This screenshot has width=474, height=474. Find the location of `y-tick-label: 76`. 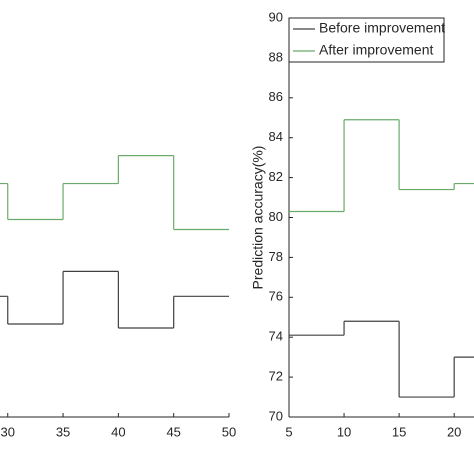

y-tick-label: 76 is located at coordinates (276, 296).